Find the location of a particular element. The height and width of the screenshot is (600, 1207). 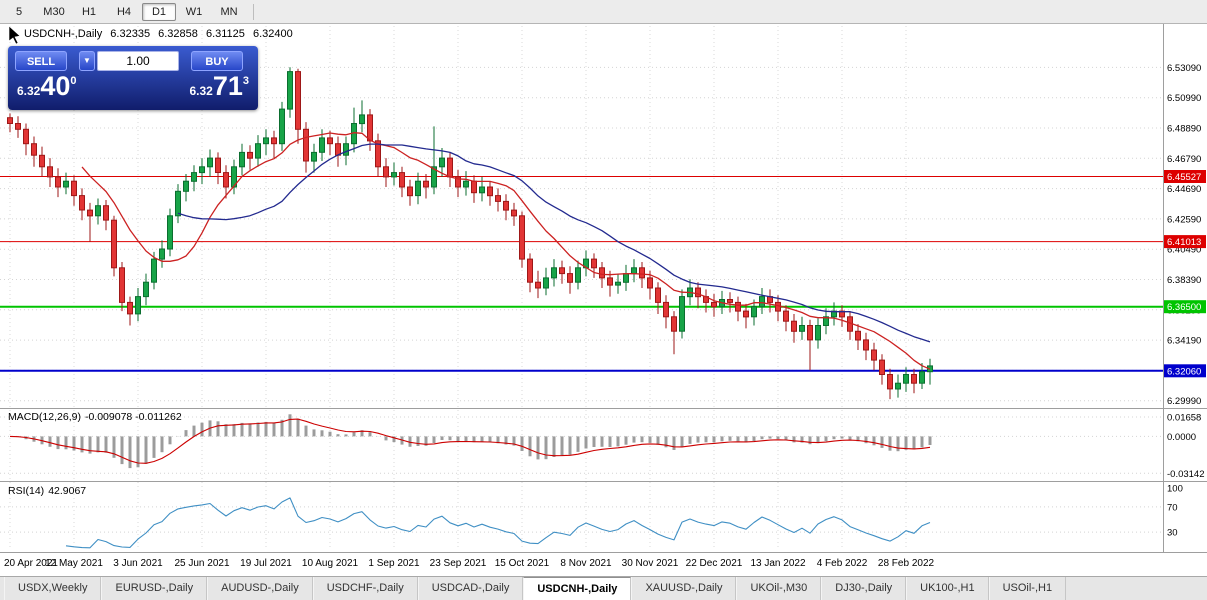

svg-text: 8 Nov 2021 is located at coordinates (586, 563).